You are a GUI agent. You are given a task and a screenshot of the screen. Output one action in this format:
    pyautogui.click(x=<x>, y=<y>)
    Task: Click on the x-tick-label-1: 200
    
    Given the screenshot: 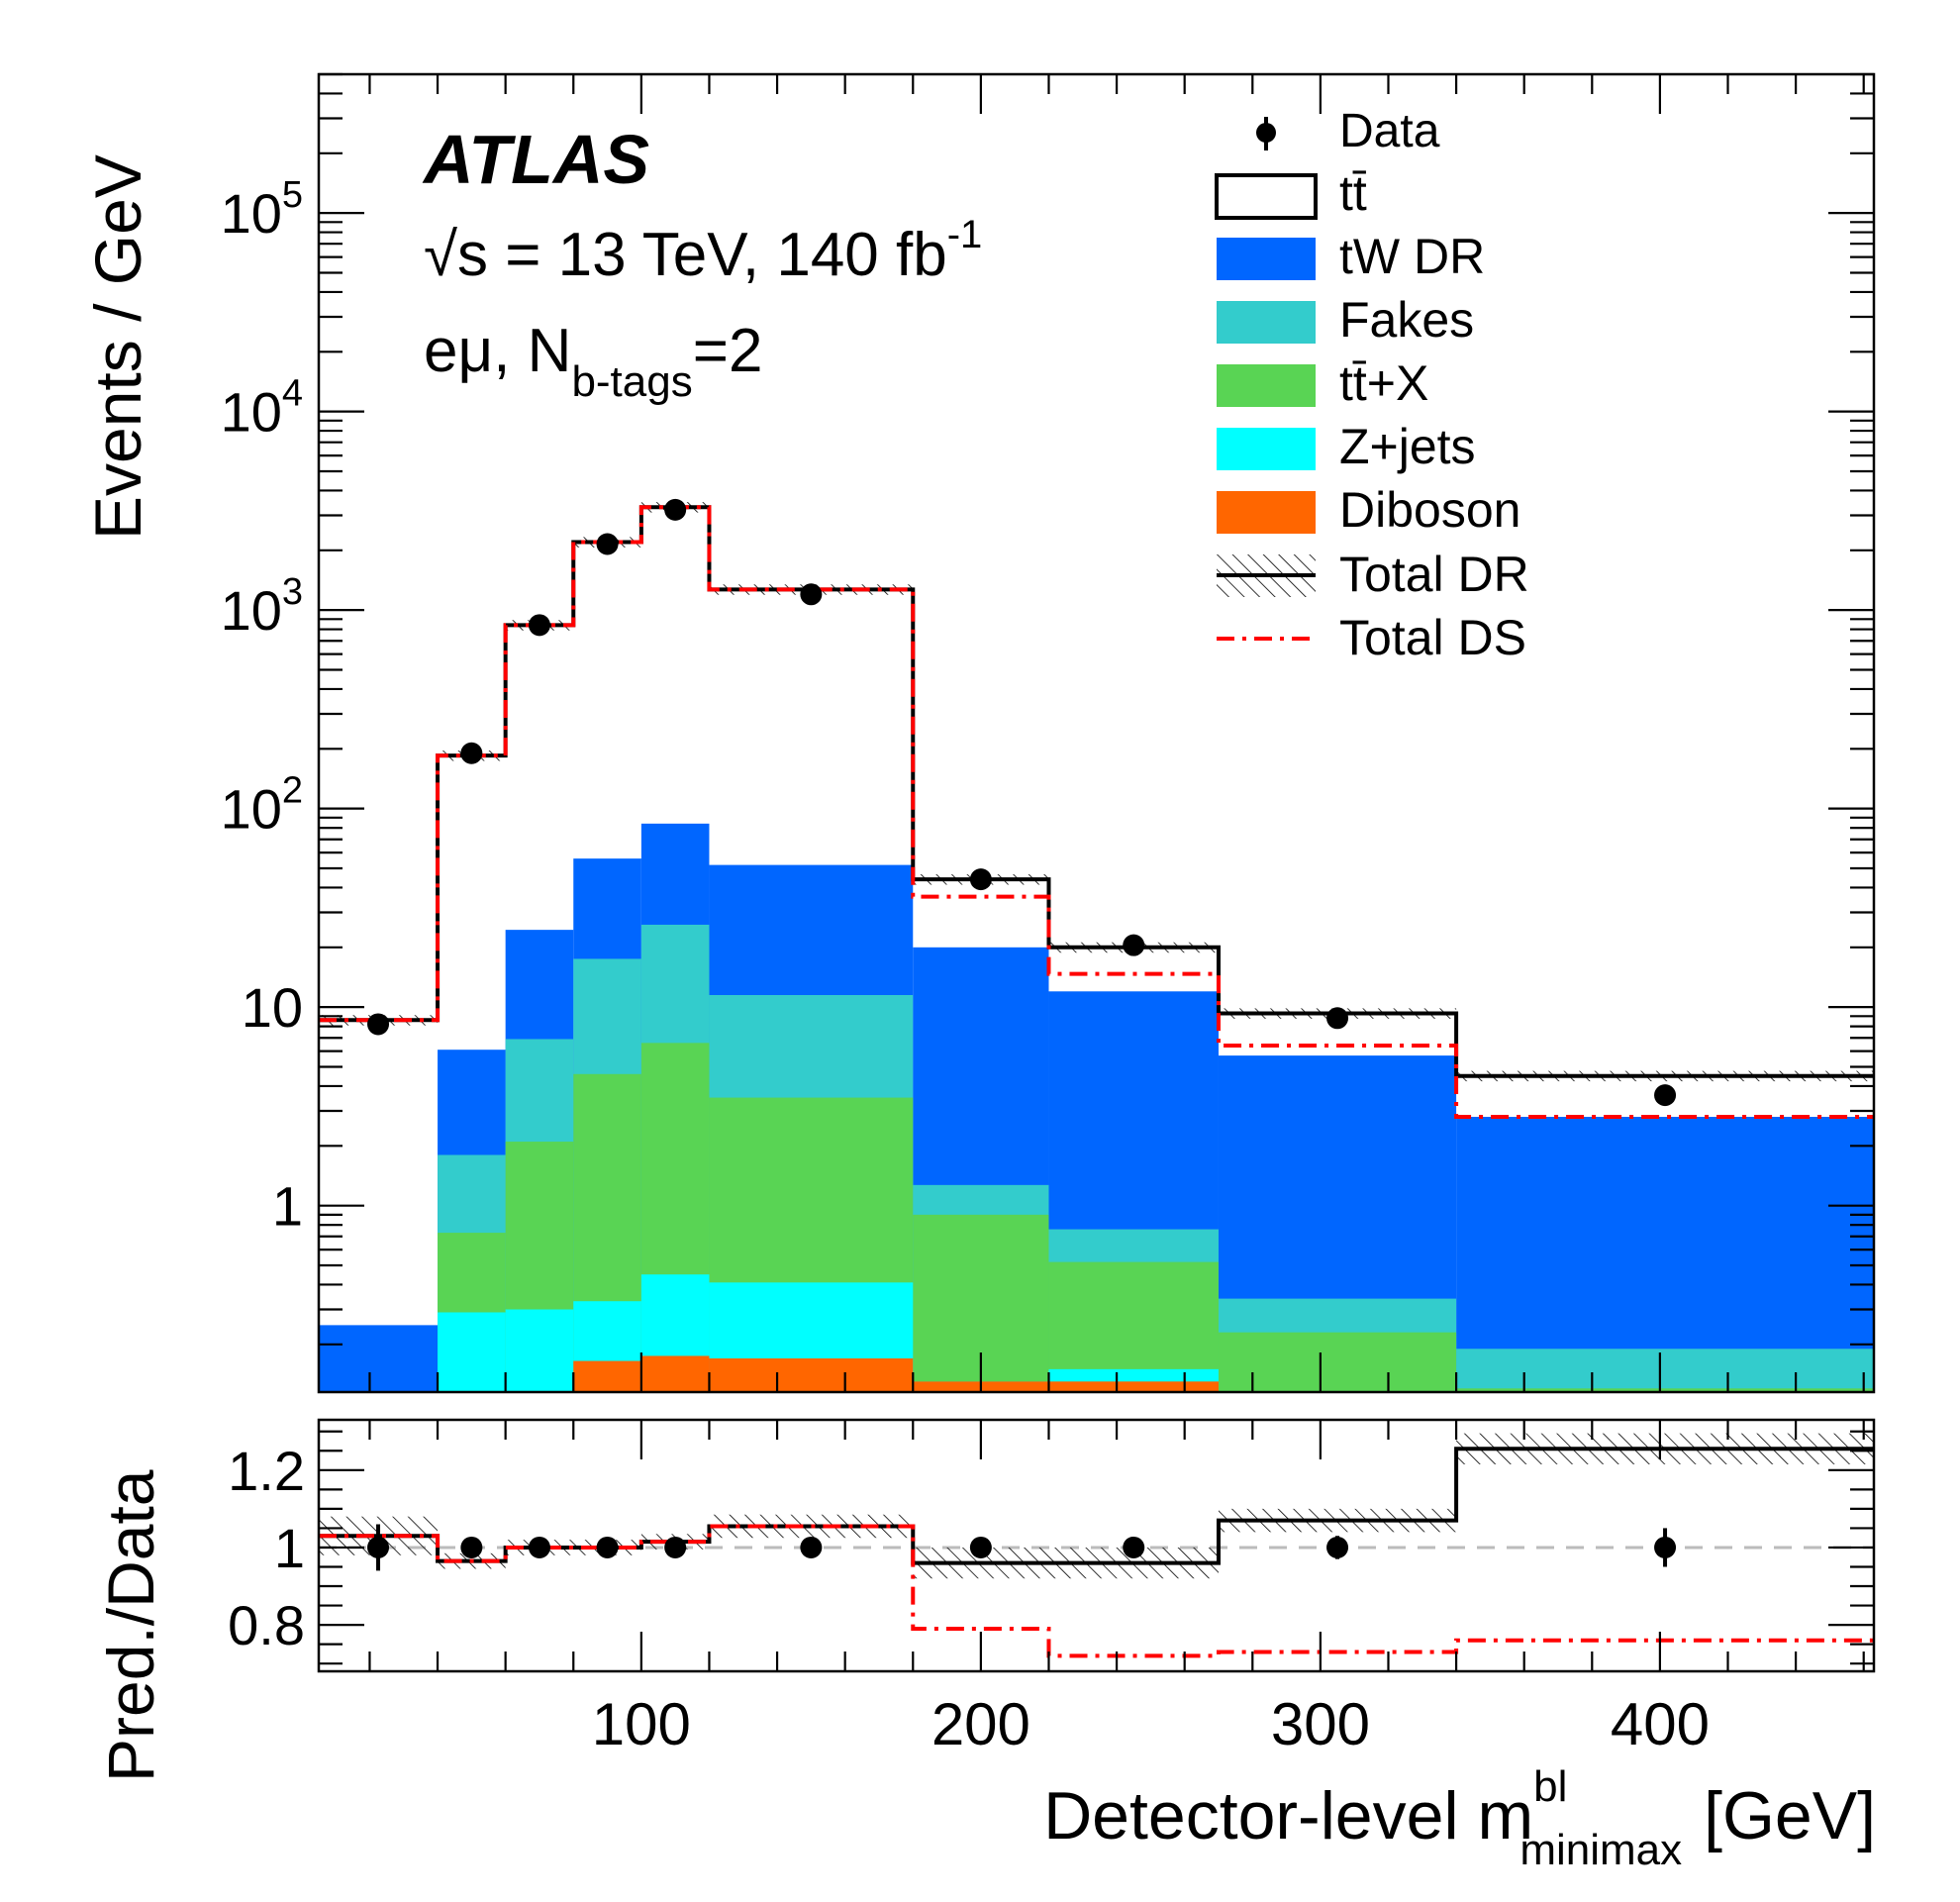 What is the action you would take?
    pyautogui.click(x=980, y=1724)
    